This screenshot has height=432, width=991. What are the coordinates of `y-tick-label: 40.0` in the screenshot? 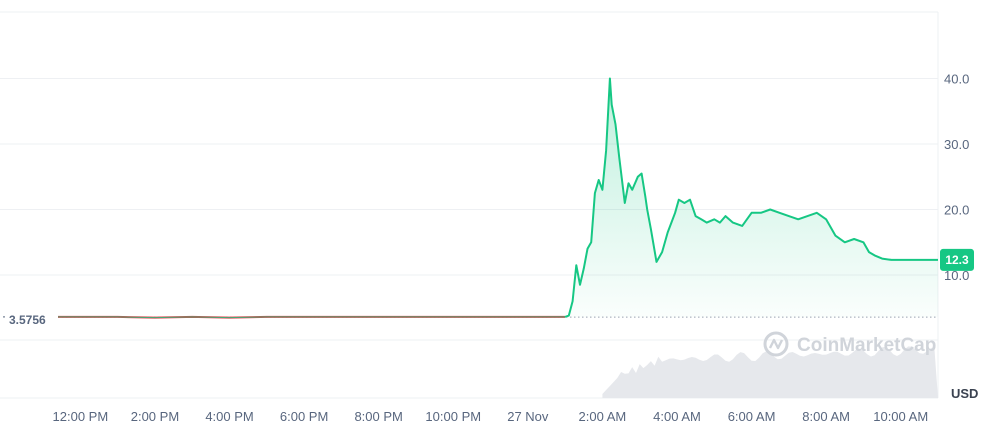 It's located at (956, 79).